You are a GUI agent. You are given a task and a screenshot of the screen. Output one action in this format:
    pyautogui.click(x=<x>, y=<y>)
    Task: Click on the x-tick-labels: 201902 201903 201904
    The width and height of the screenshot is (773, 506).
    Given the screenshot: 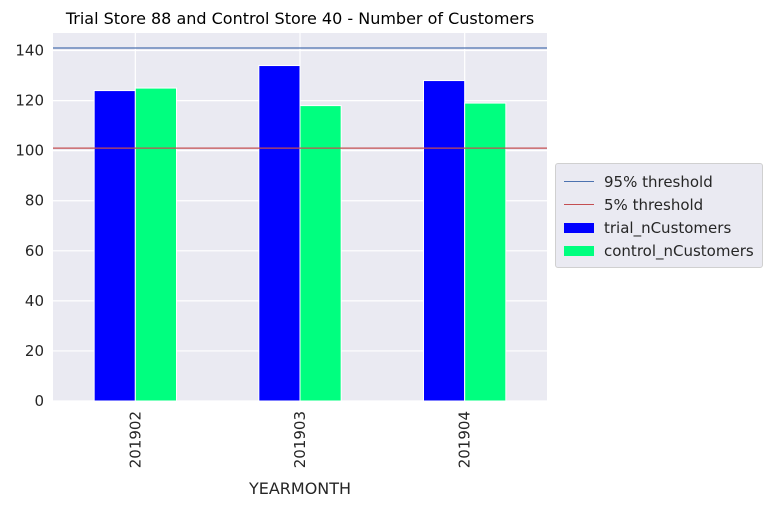 What is the action you would take?
    pyautogui.click(x=299, y=439)
    